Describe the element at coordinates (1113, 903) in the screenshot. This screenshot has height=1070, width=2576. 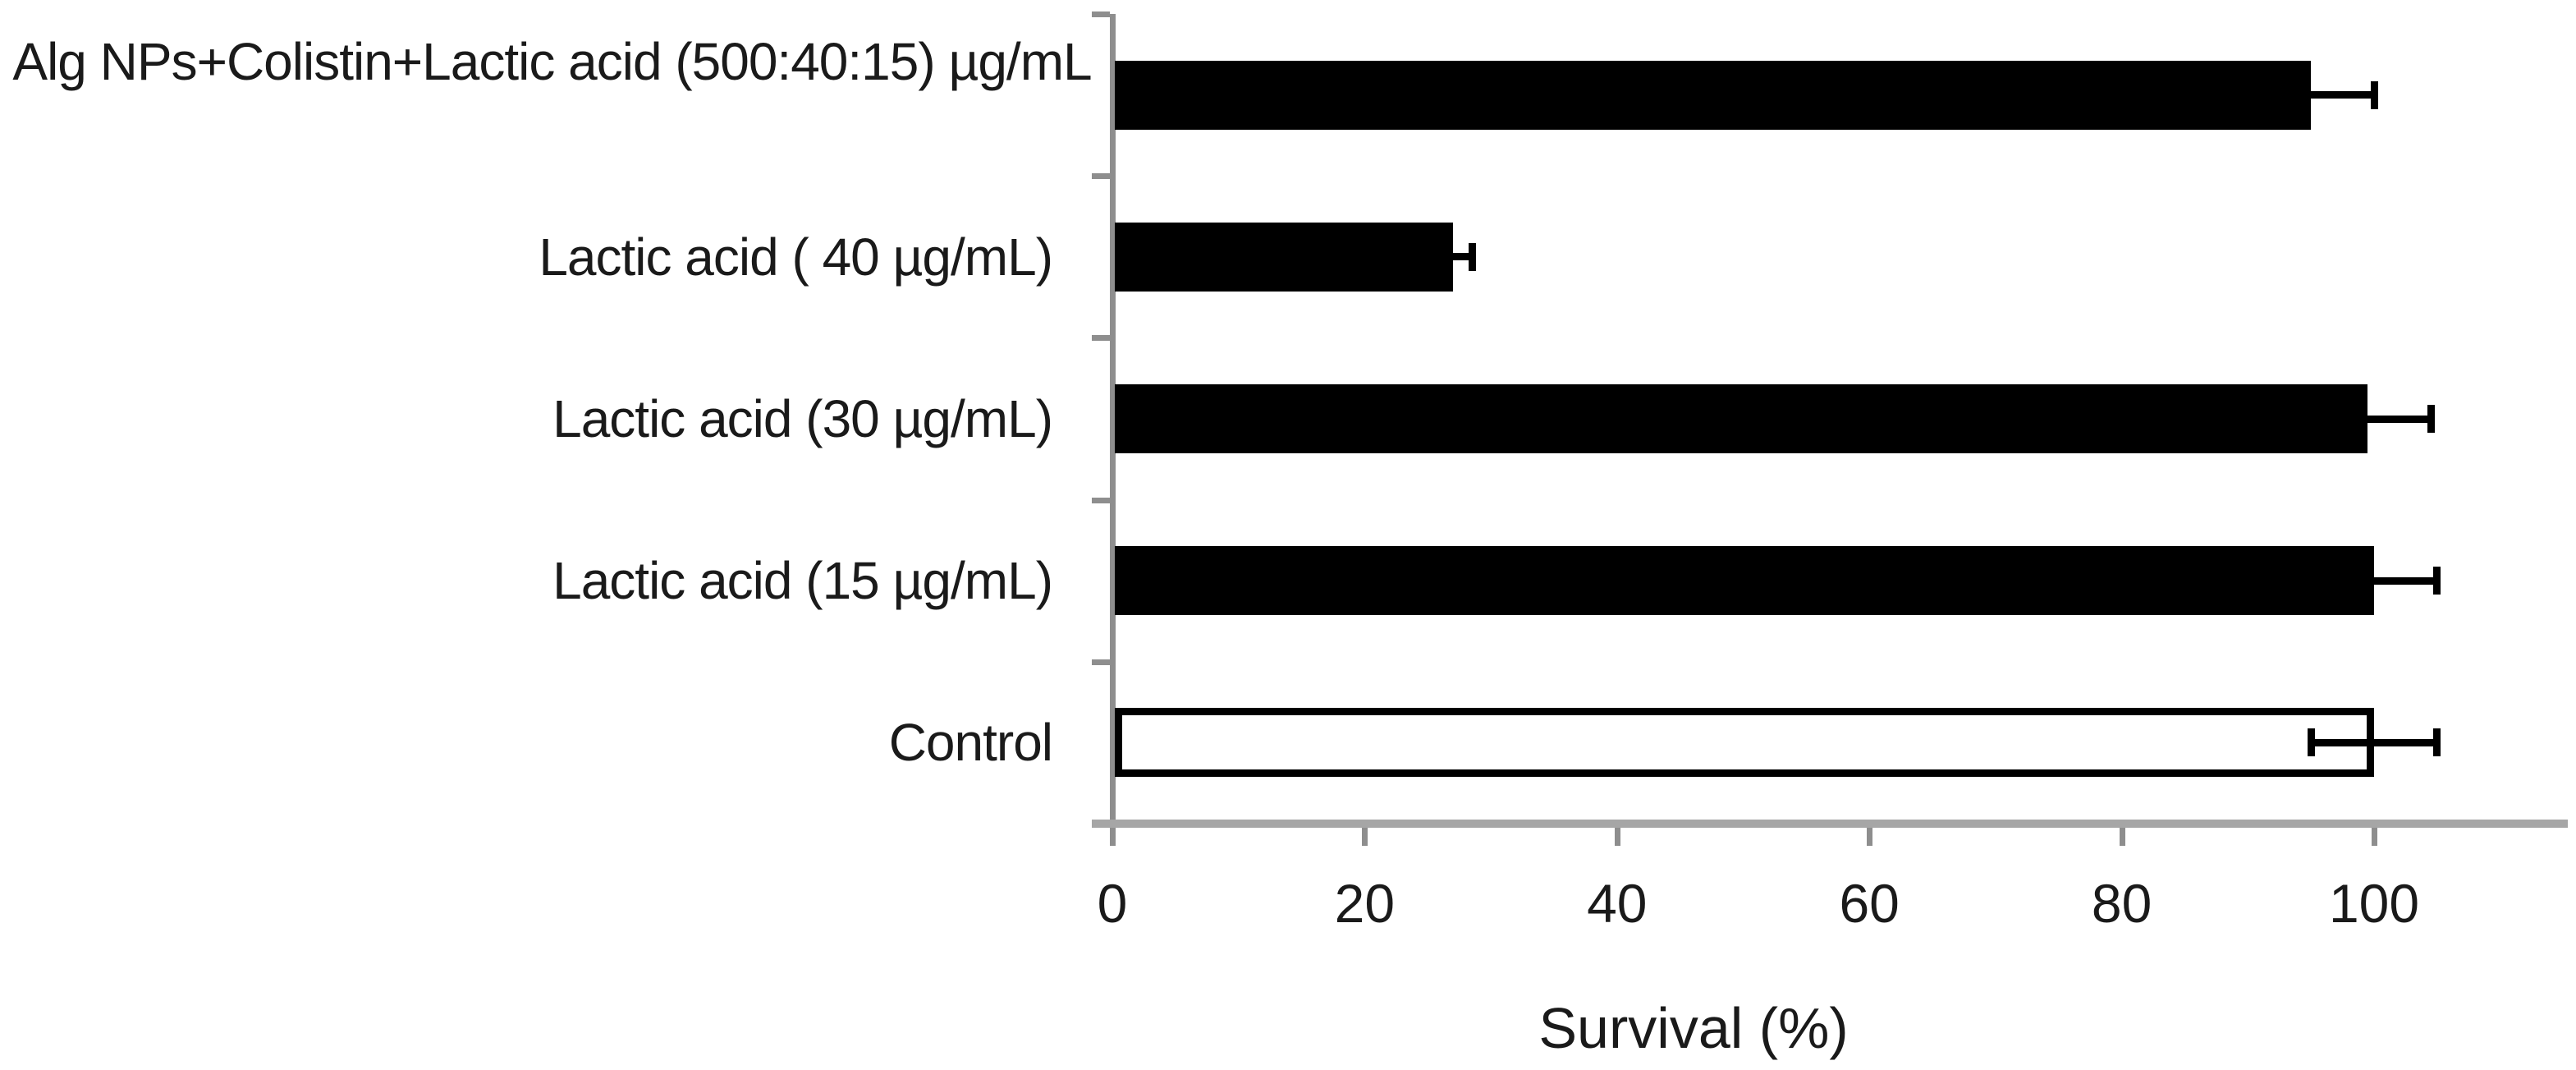
I see `x-tick-label: 0` at that location.